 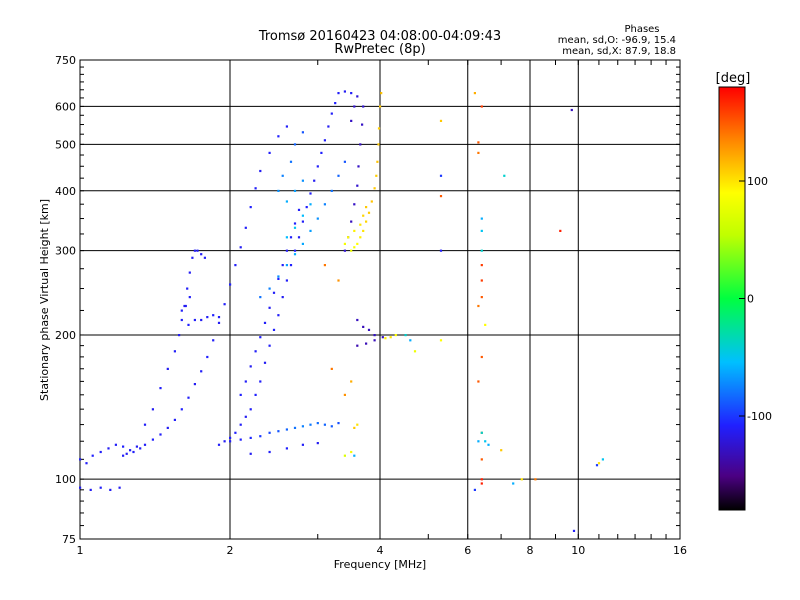 What do you see at coordinates (65, 106) in the screenshot?
I see `y-tick-label: 600` at bounding box center [65, 106].